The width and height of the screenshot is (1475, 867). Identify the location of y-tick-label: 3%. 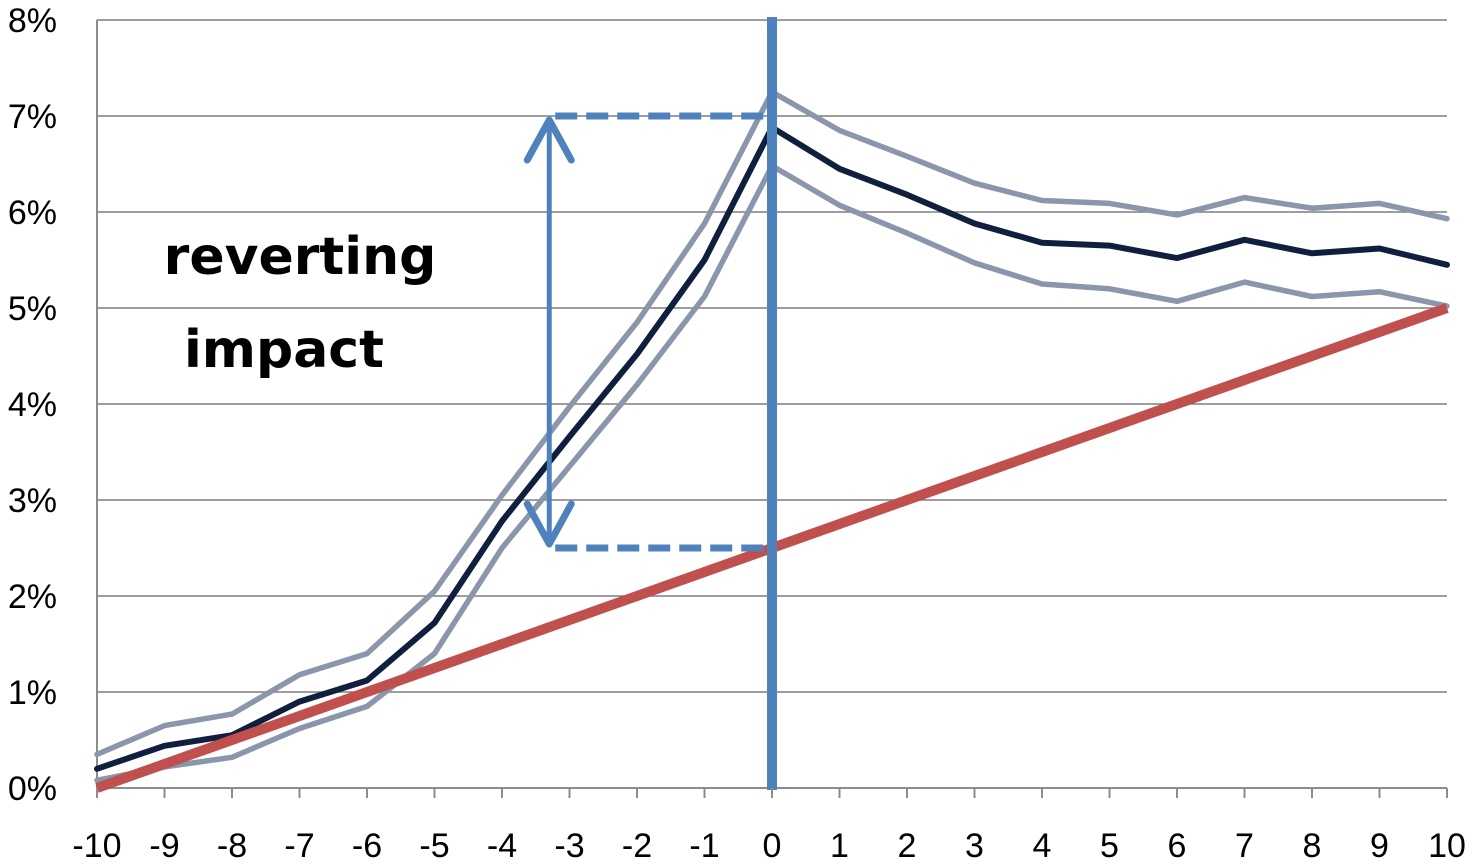
(32, 501).